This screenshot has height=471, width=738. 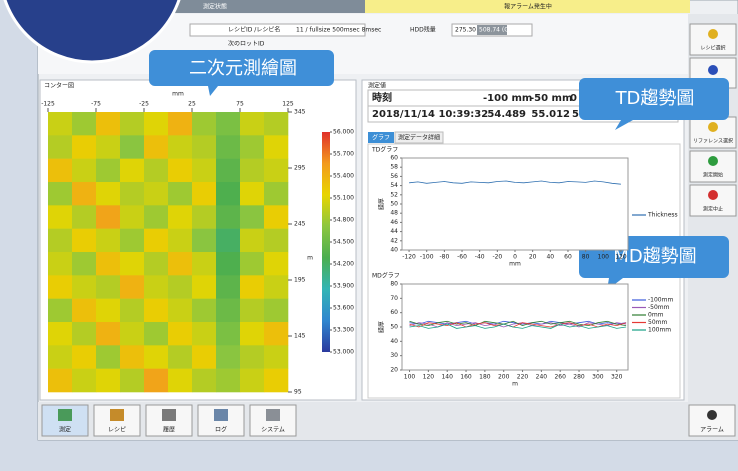 I want to click on toolbar-label: 履歴, so click(x=169, y=430).